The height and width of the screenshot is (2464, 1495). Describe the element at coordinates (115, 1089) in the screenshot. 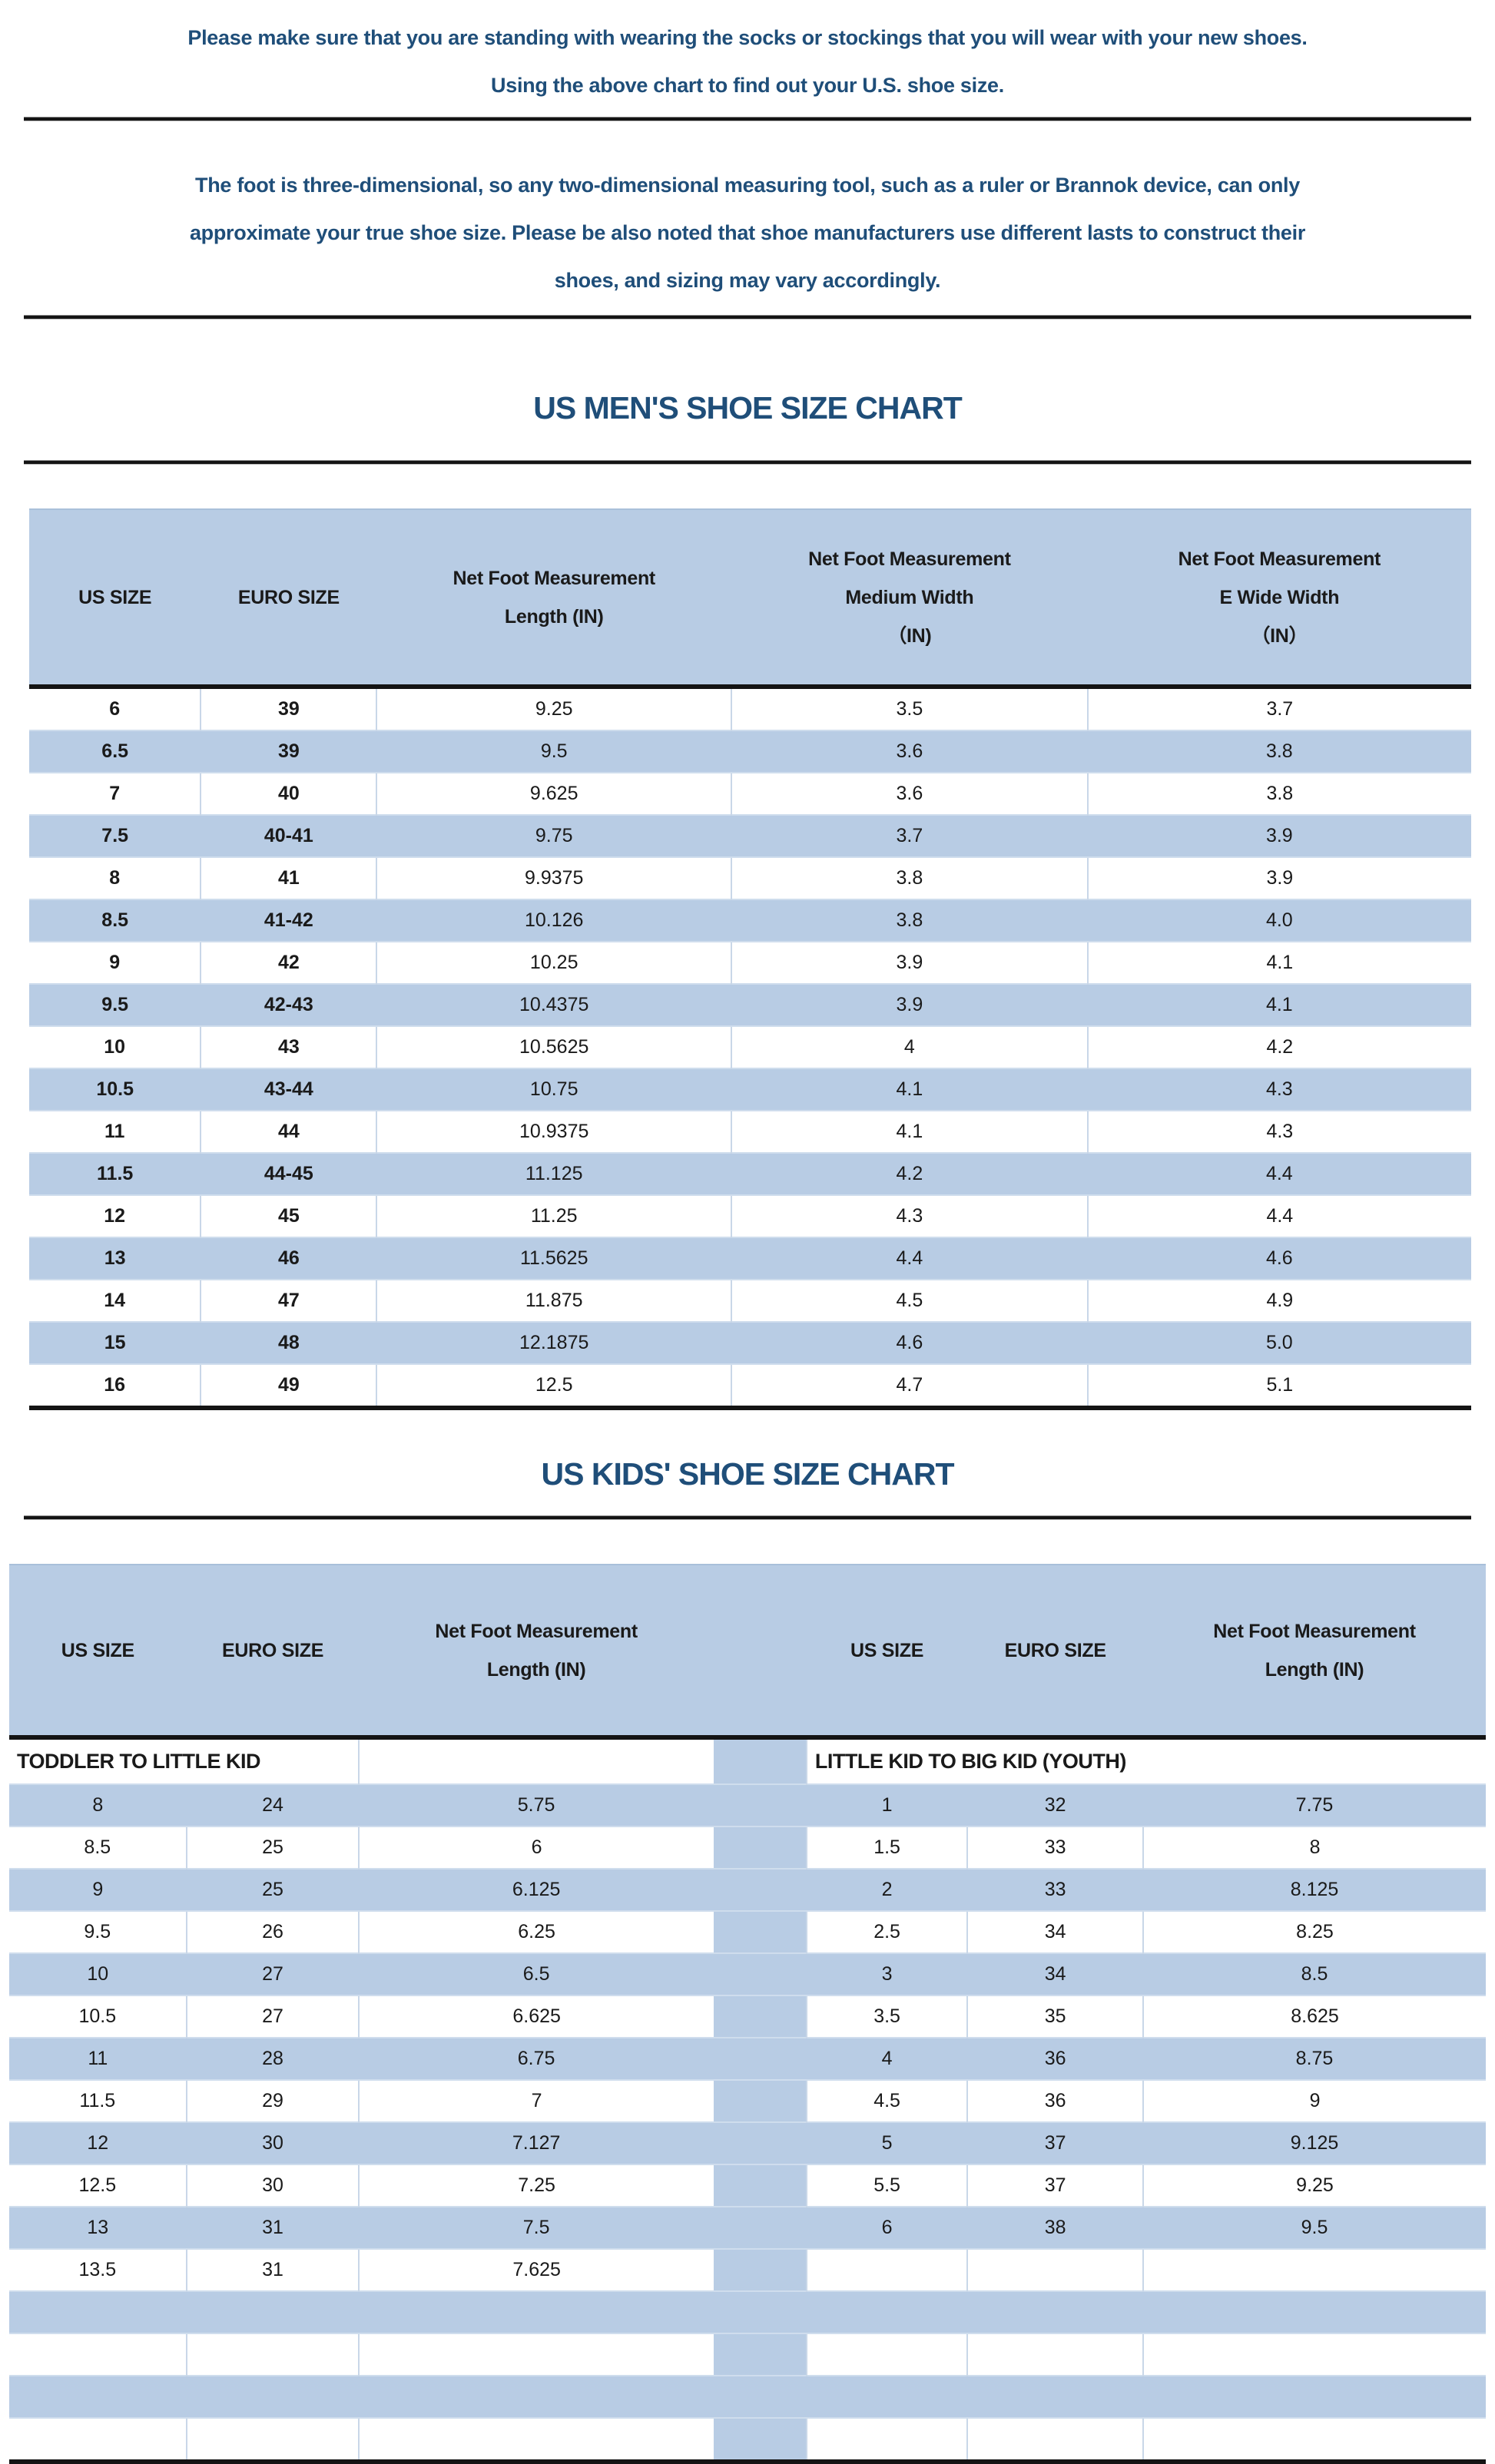

I see `cell: 10.5` at that location.